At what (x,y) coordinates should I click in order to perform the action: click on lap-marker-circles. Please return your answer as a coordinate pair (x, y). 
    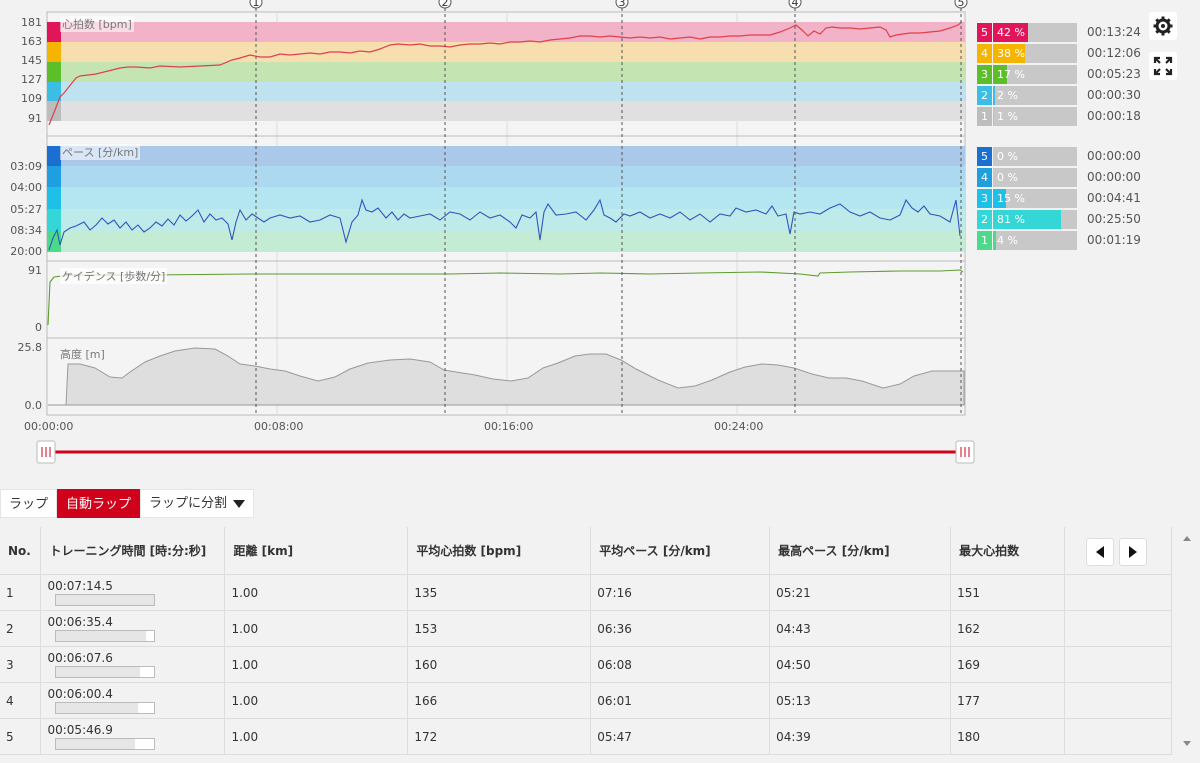
    Looking at the image, I should click on (608, 4).